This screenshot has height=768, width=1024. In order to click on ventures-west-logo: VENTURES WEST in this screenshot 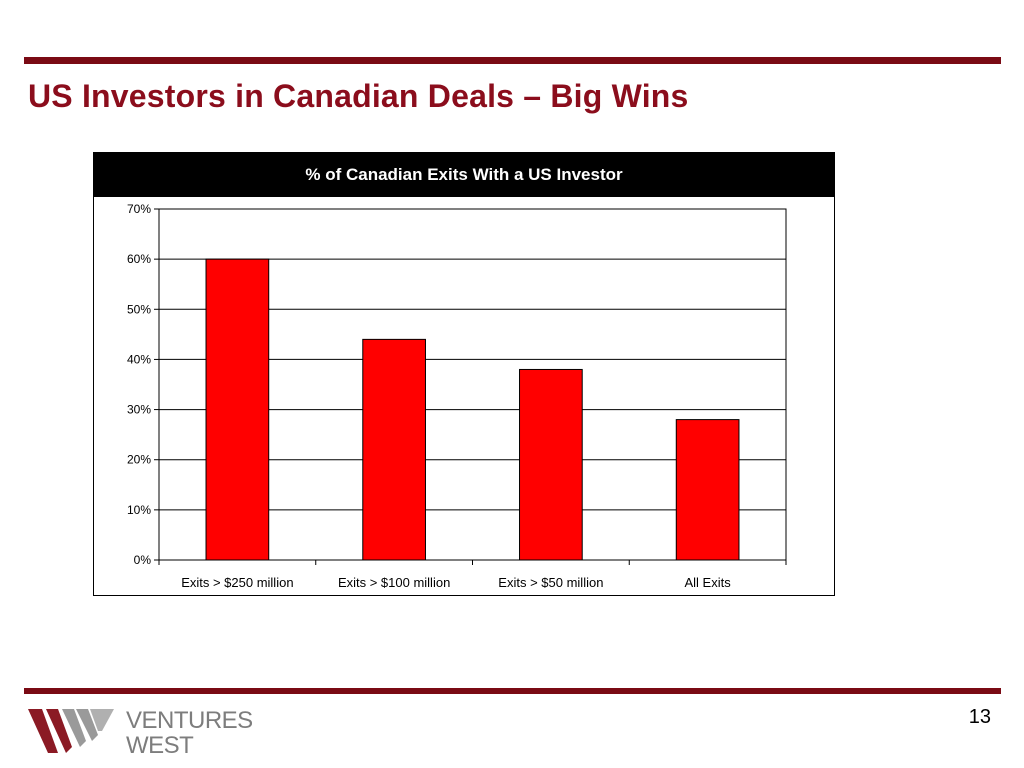, I will do `click(143, 732)`.